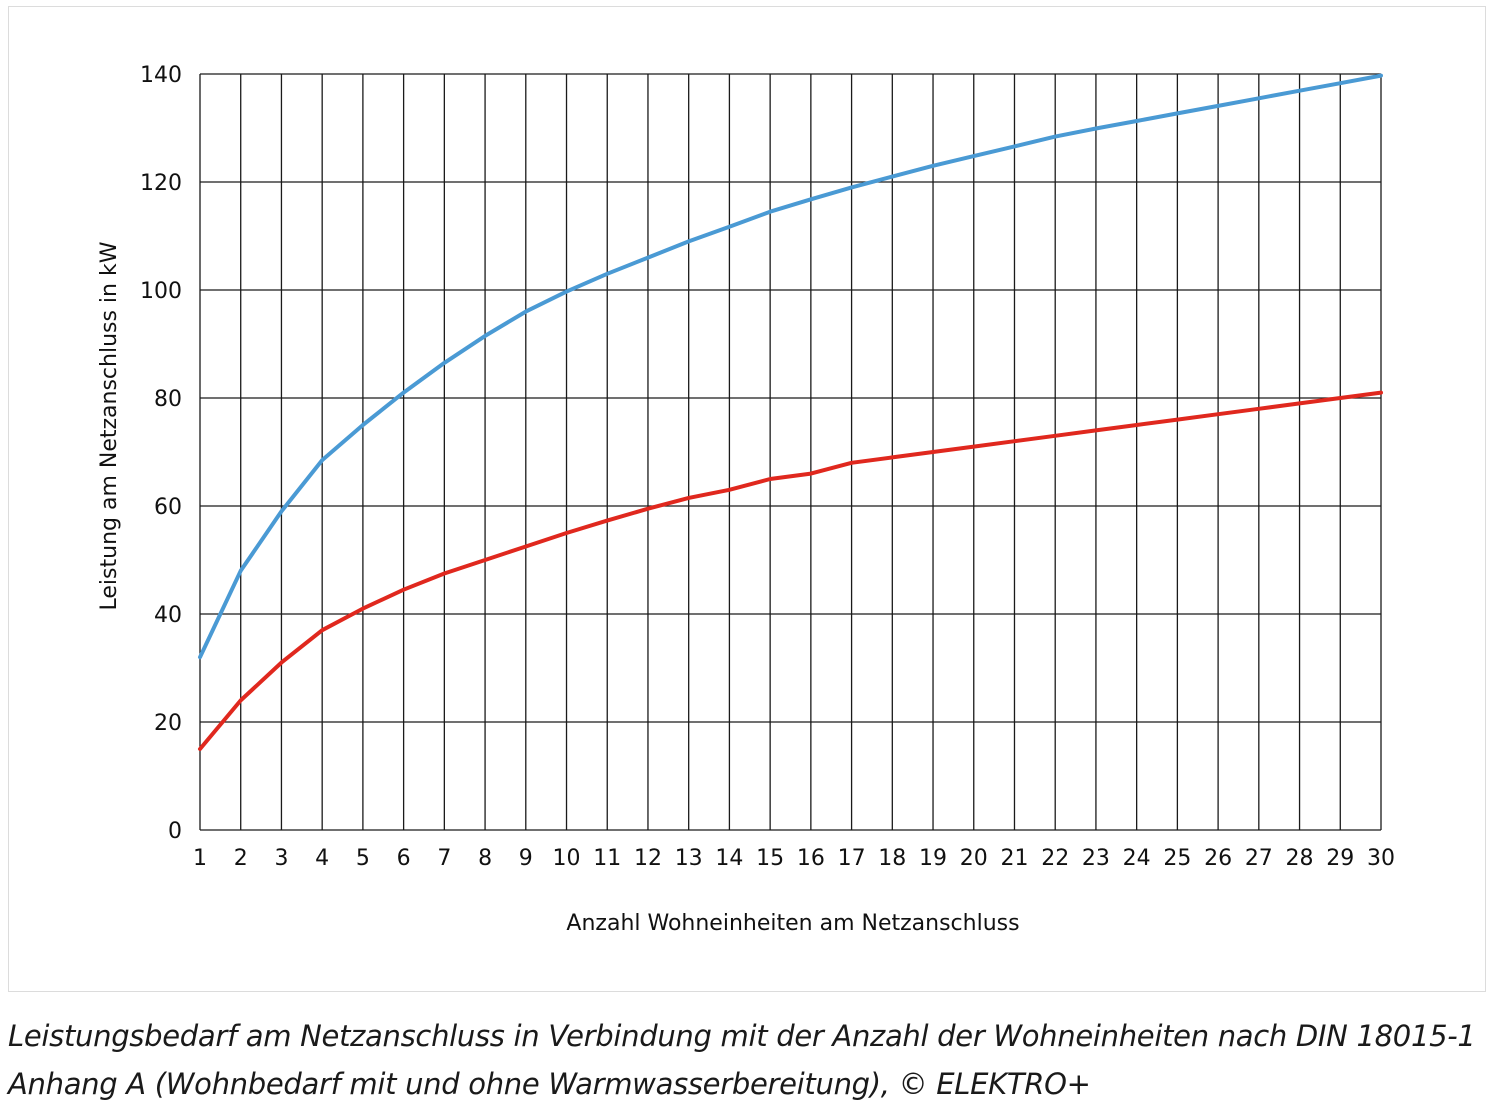 The width and height of the screenshot is (1508, 1119). What do you see at coordinates (363, 858) in the screenshot?
I see `x-tick-label: 5` at bounding box center [363, 858].